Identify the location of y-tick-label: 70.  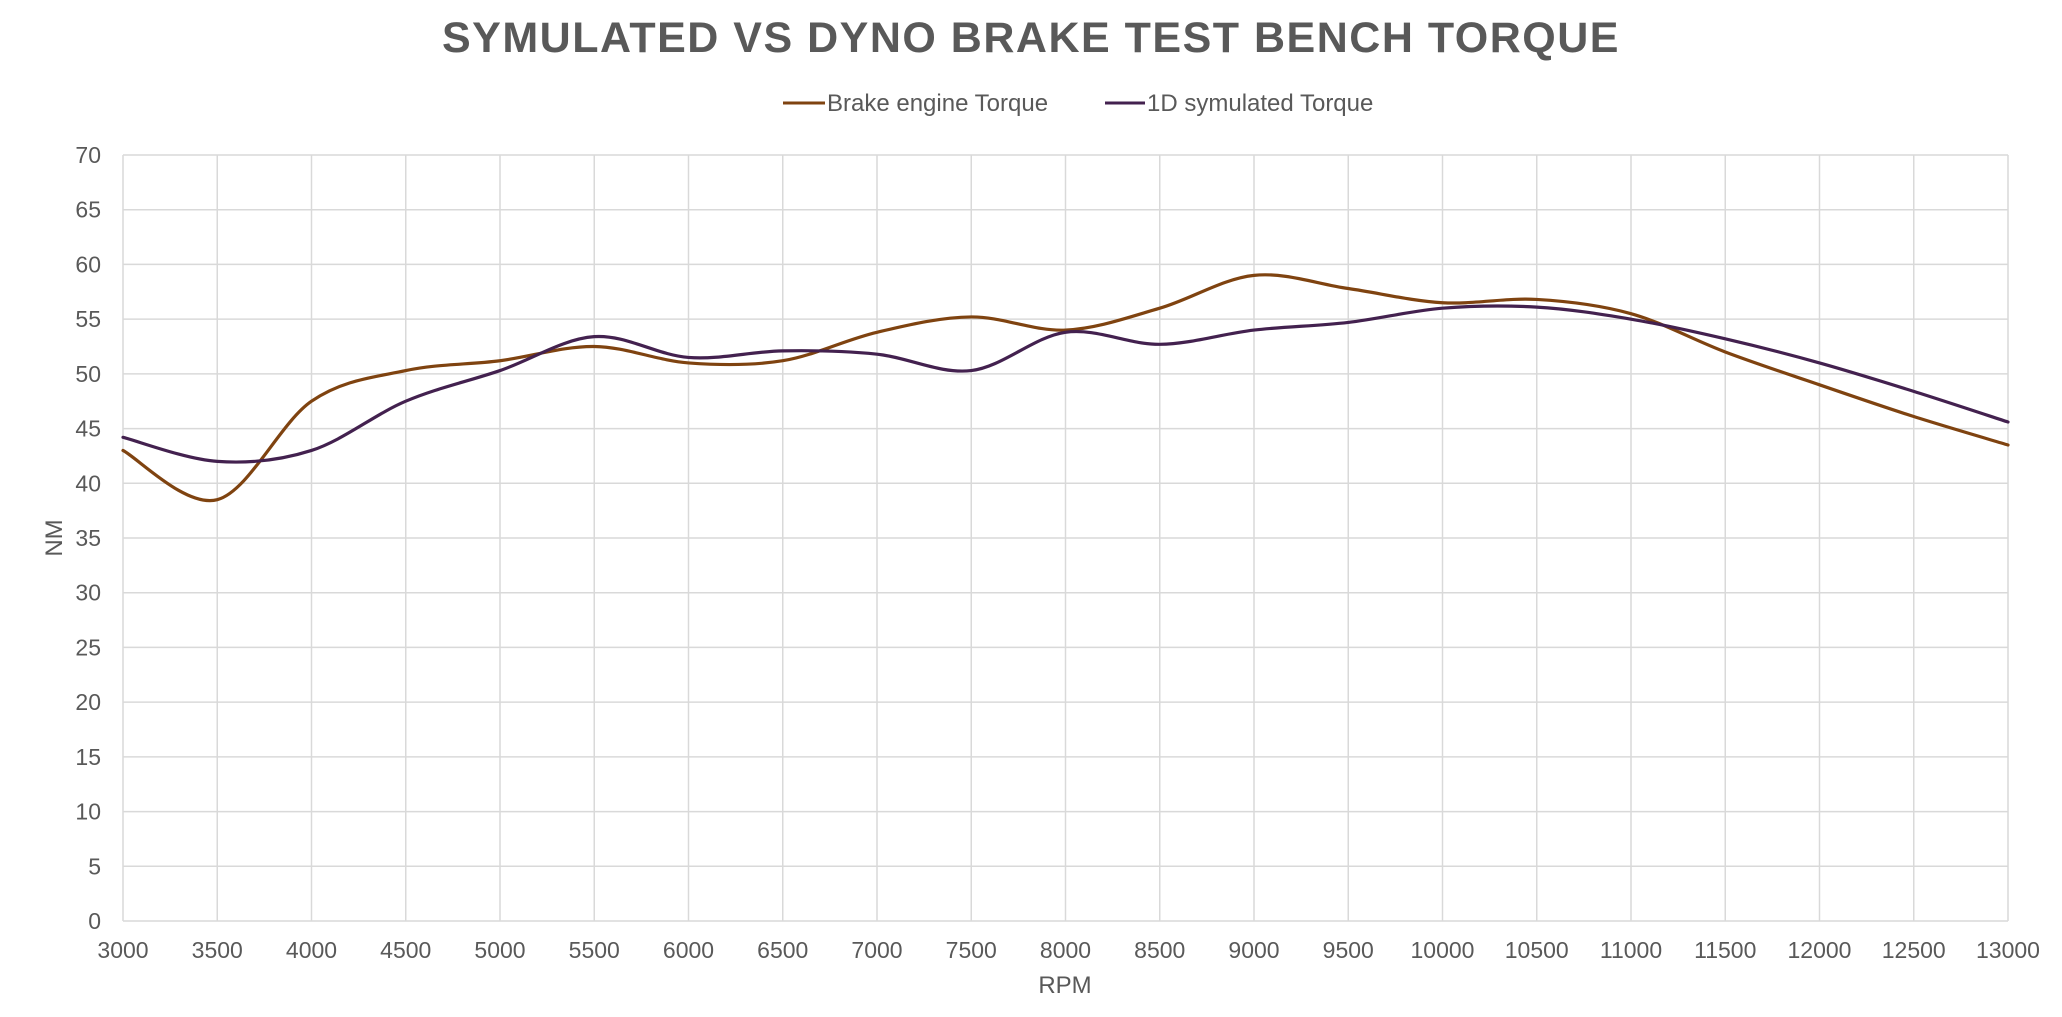
(88, 155).